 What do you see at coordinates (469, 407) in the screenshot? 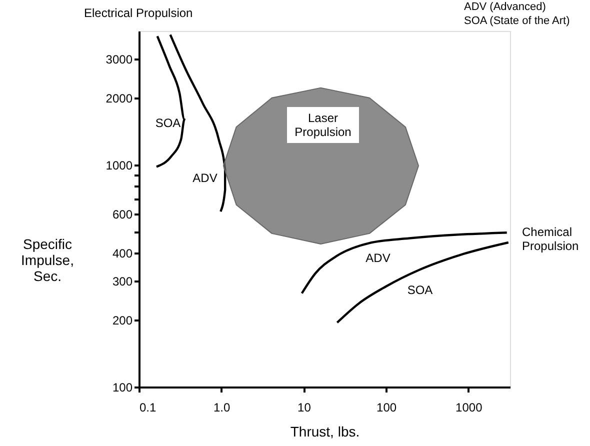
I see `x-tick-label: 1000` at bounding box center [469, 407].